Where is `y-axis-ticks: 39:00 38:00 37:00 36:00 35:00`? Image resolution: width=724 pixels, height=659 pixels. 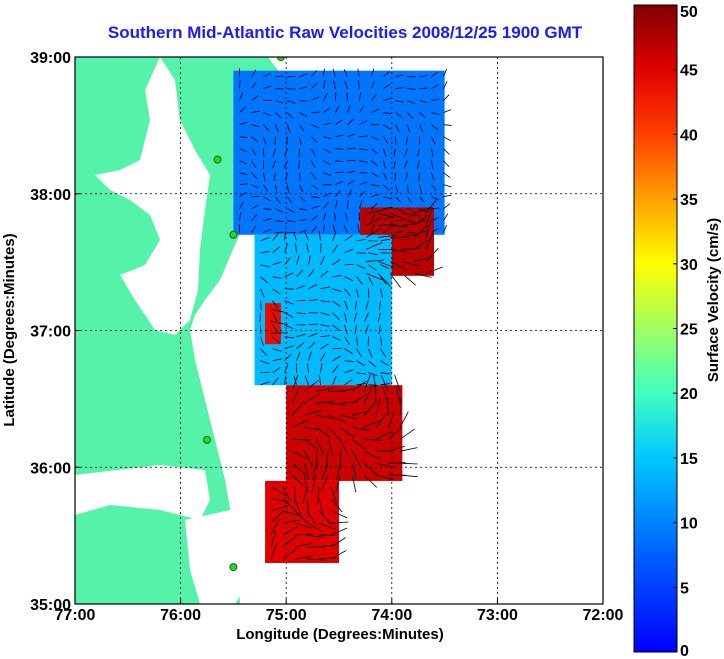 y-axis-ticks: 39:00 38:00 37:00 36:00 35:00 is located at coordinates (55, 332).